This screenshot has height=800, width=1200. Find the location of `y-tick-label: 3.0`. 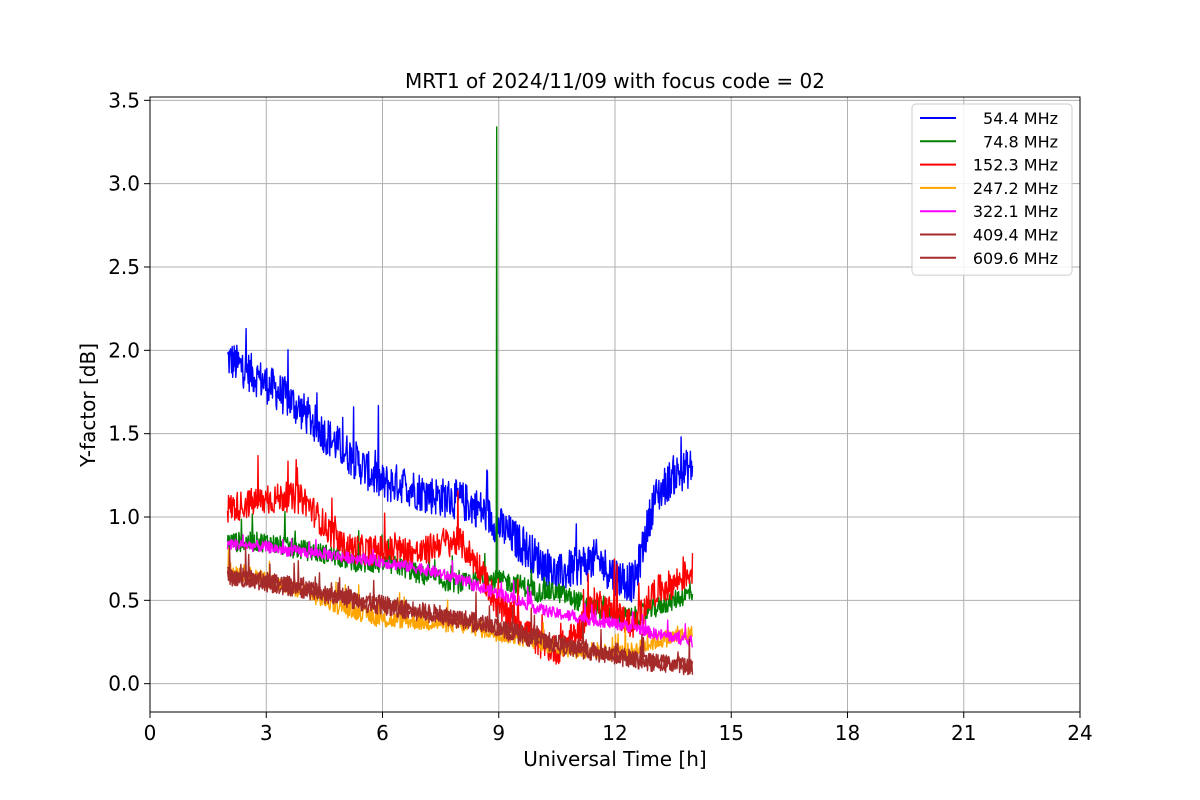

y-tick-label: 3.0 is located at coordinates (124, 184).